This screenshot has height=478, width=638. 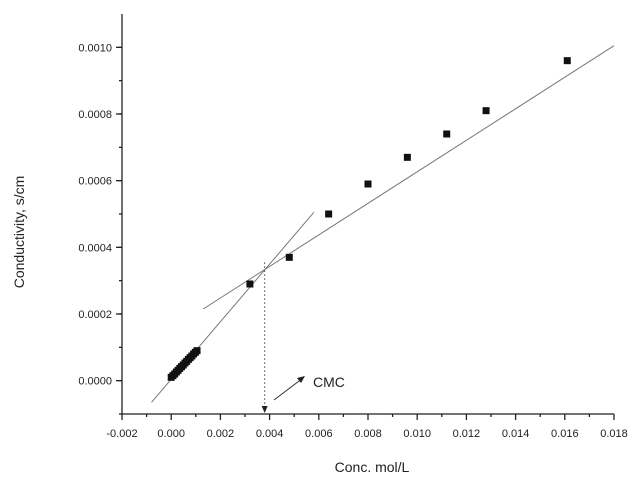 What do you see at coordinates (270, 434) in the screenshot?
I see `x-tick-label: 0.004` at bounding box center [270, 434].